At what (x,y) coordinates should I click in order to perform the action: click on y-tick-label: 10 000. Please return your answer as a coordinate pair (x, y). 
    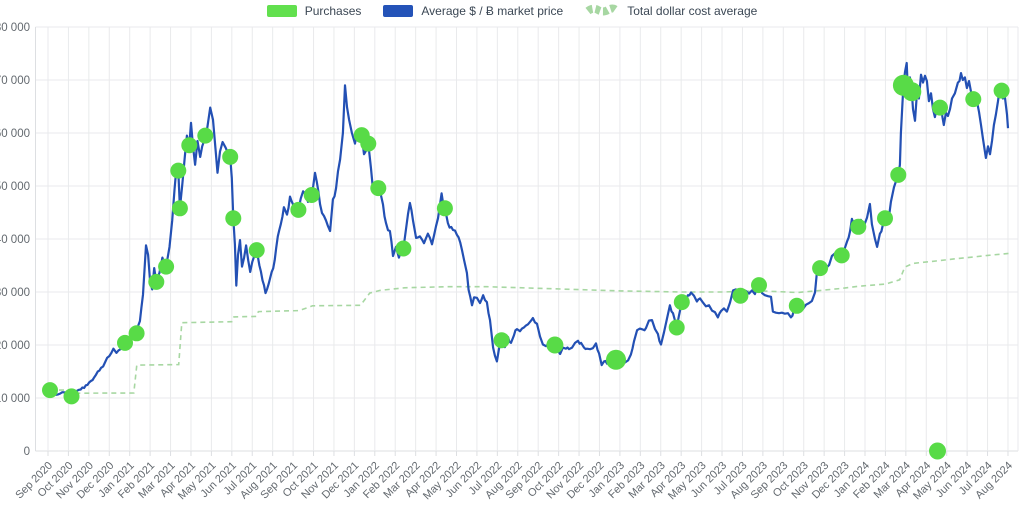
    Looking at the image, I should click on (15, 399).